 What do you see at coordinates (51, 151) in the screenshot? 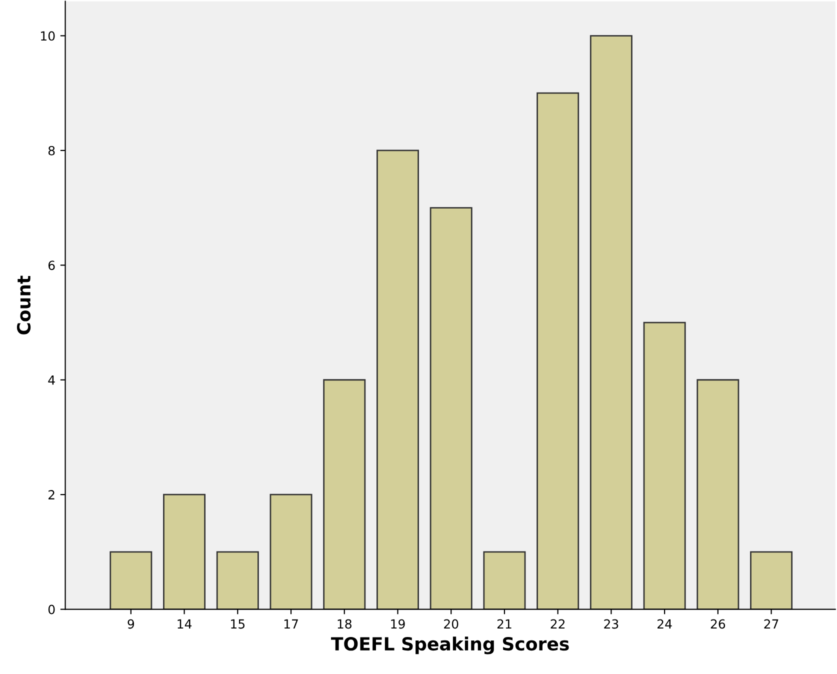
I see `y-tick-label: 8` at bounding box center [51, 151].